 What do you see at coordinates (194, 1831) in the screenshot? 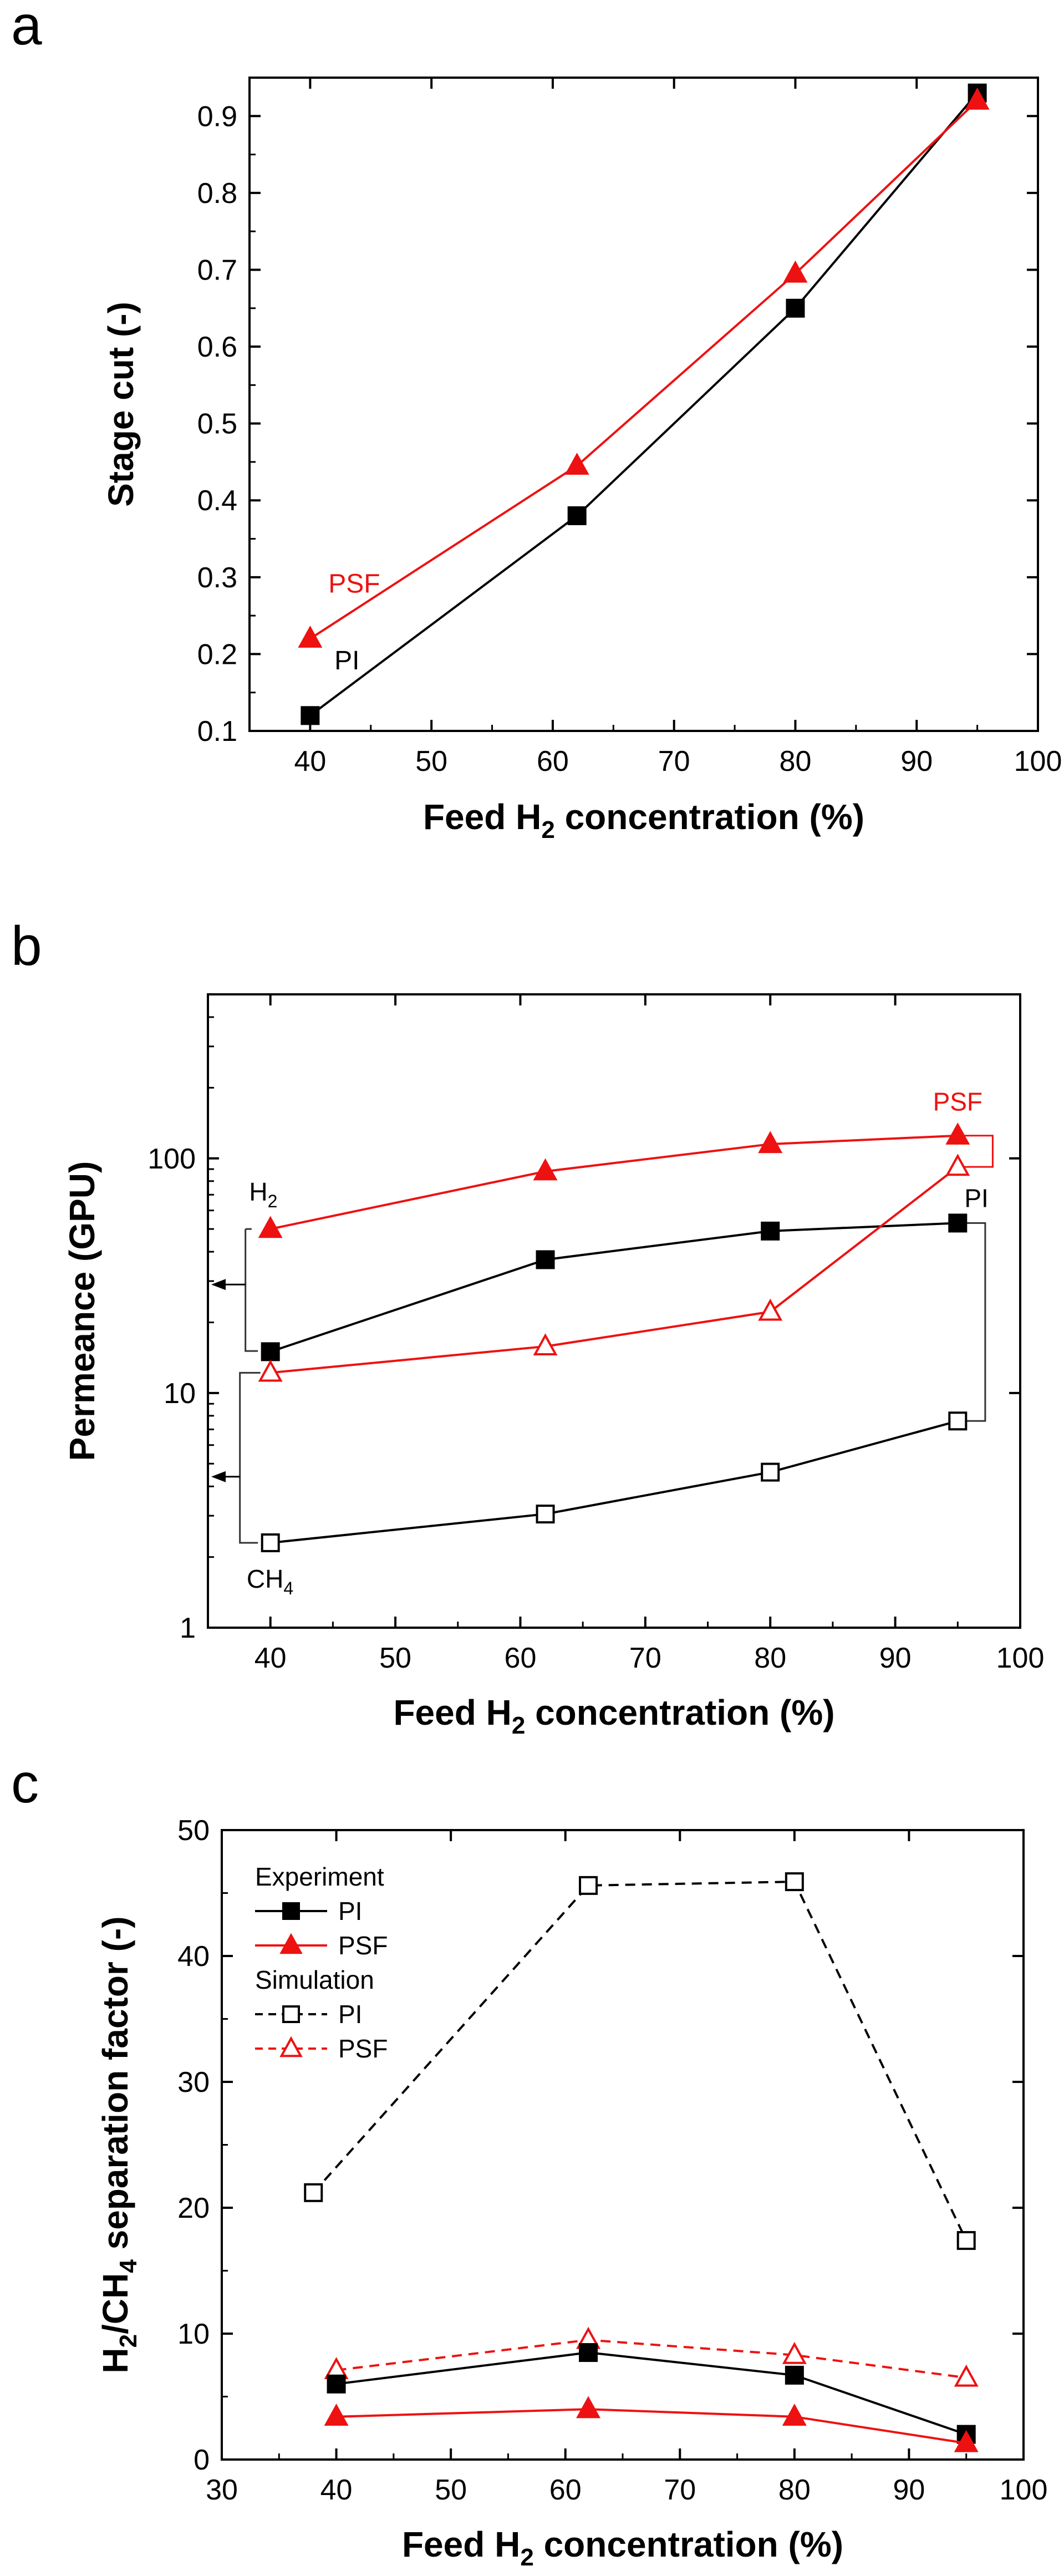
I see `y-tick-label: 50` at bounding box center [194, 1831].